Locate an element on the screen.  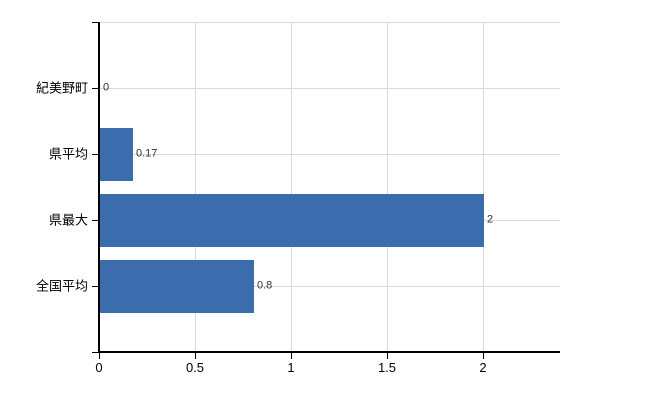
x-axis-tick-label: 0.5 is located at coordinates (195, 367).